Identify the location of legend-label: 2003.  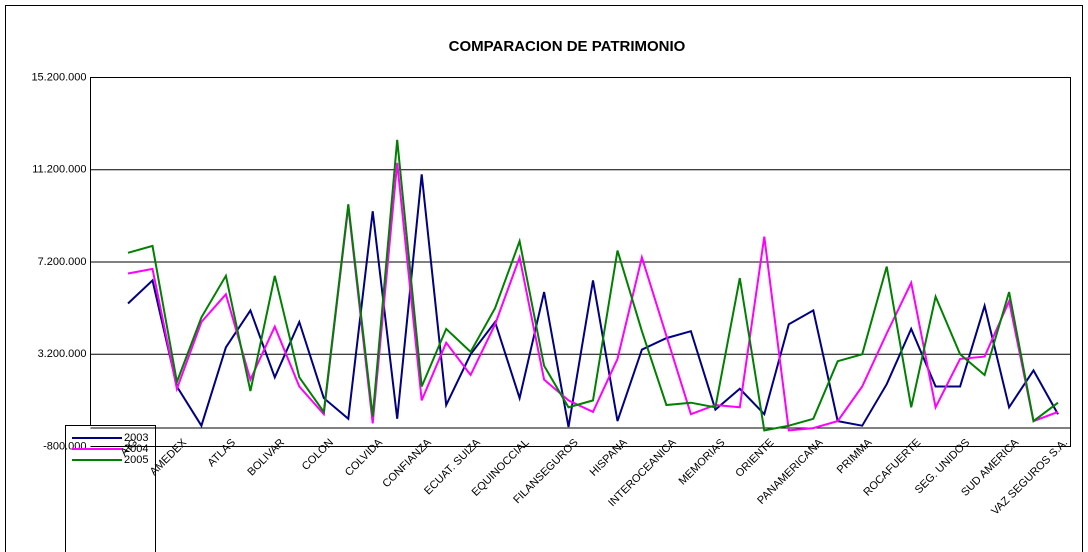
(136, 438).